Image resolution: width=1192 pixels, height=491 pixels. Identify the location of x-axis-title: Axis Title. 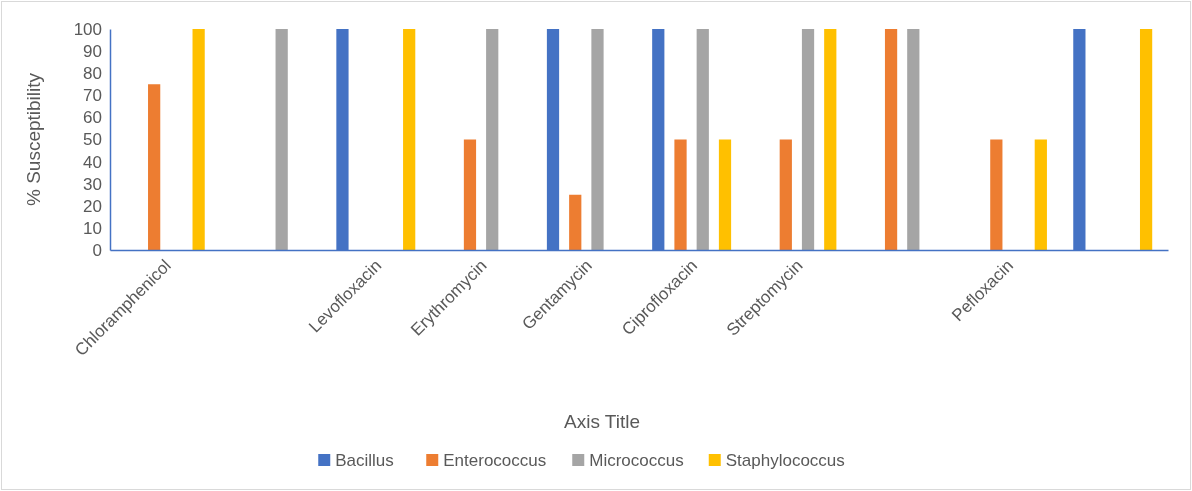
(602, 421).